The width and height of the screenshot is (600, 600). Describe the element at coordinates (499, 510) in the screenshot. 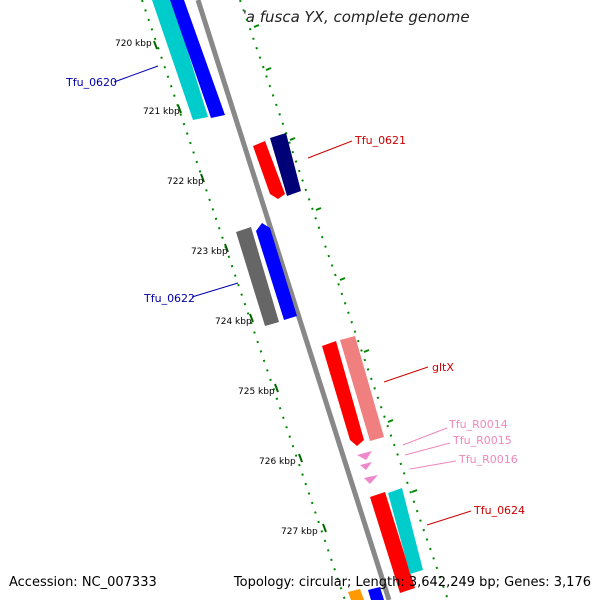

I see `label-tfu-0624: Tfu_0624` at that location.